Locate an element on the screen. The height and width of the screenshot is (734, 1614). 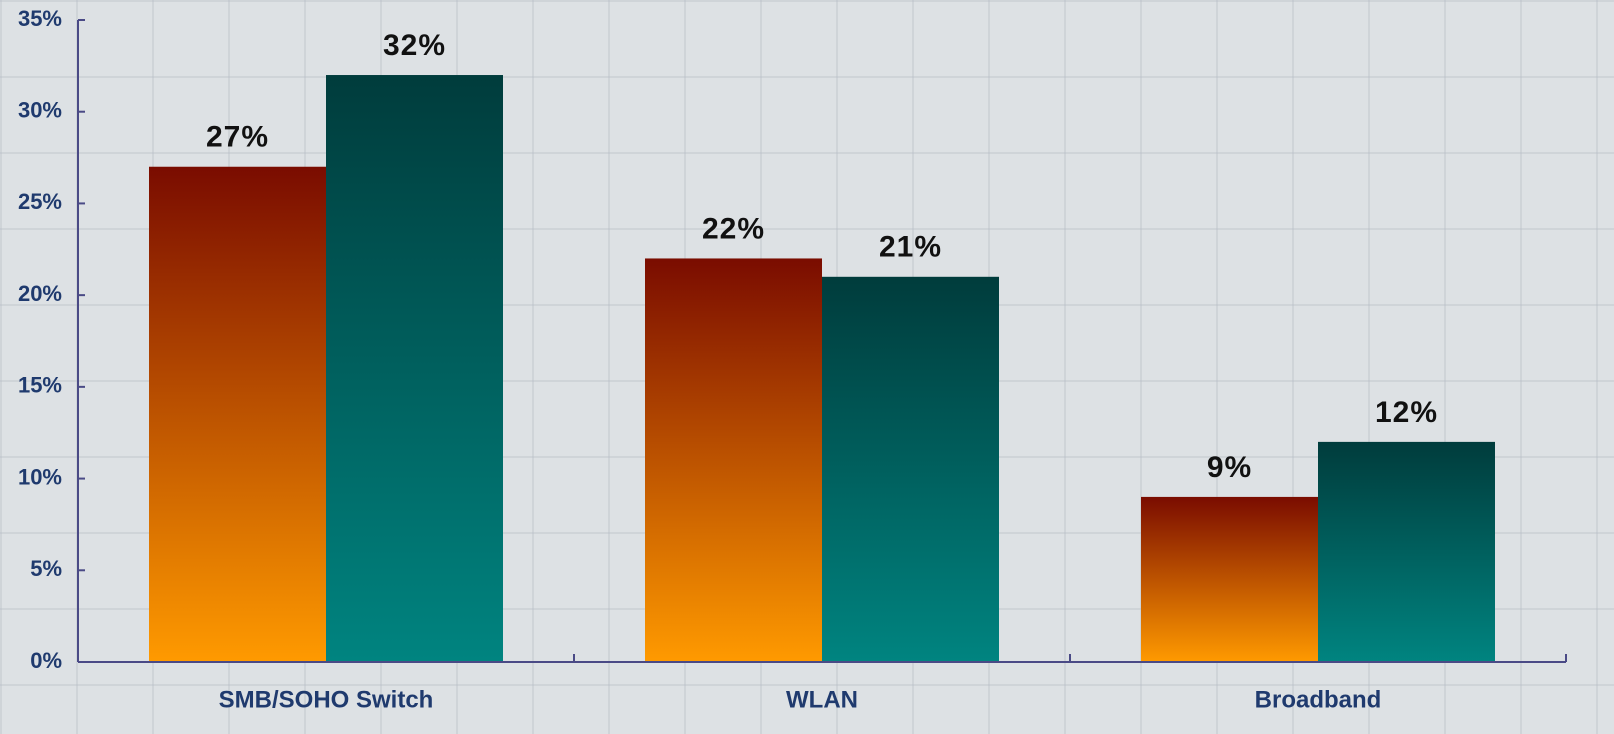
y-tick-label: 30% is located at coordinates (40, 110).